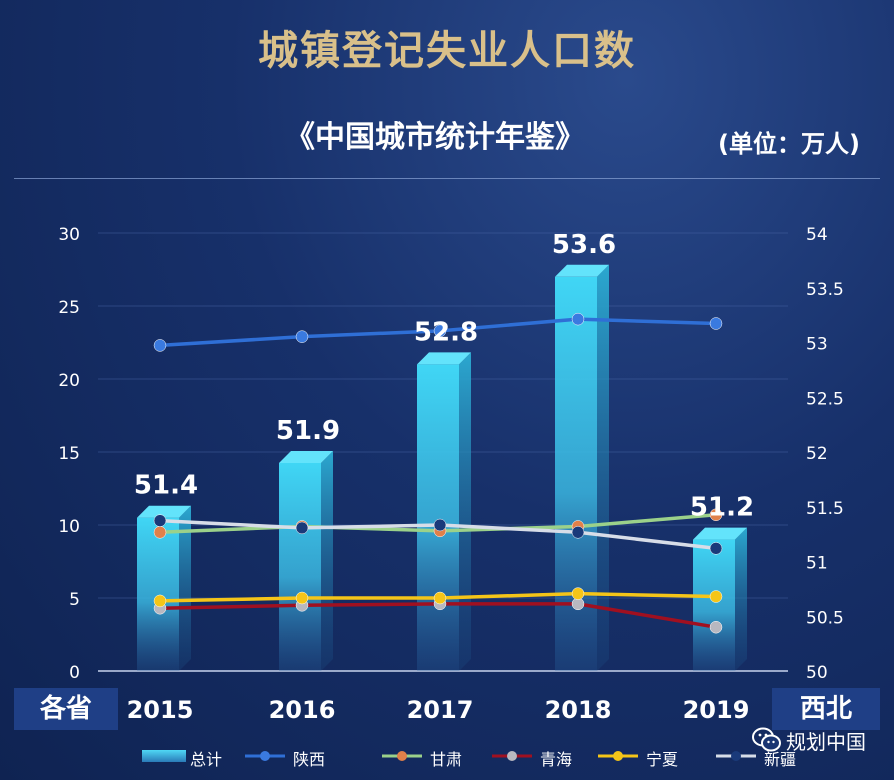 Image resolution: width=894 pixels, height=780 pixels. What do you see at coordinates (447, 178) in the screenshot?
I see `header-divider` at bounding box center [447, 178].